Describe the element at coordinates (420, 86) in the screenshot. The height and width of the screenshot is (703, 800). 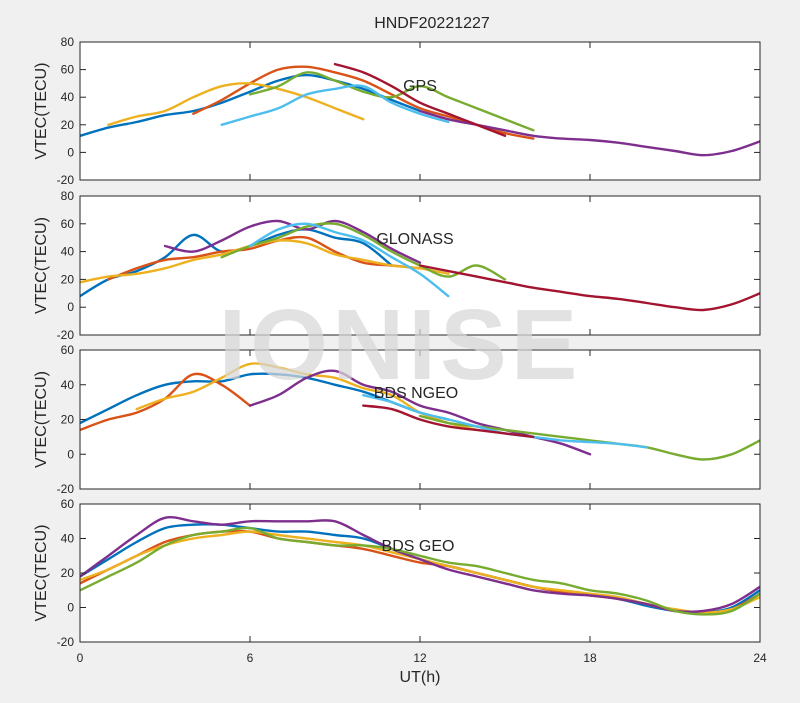
I see `panel-title: GPS` at that location.